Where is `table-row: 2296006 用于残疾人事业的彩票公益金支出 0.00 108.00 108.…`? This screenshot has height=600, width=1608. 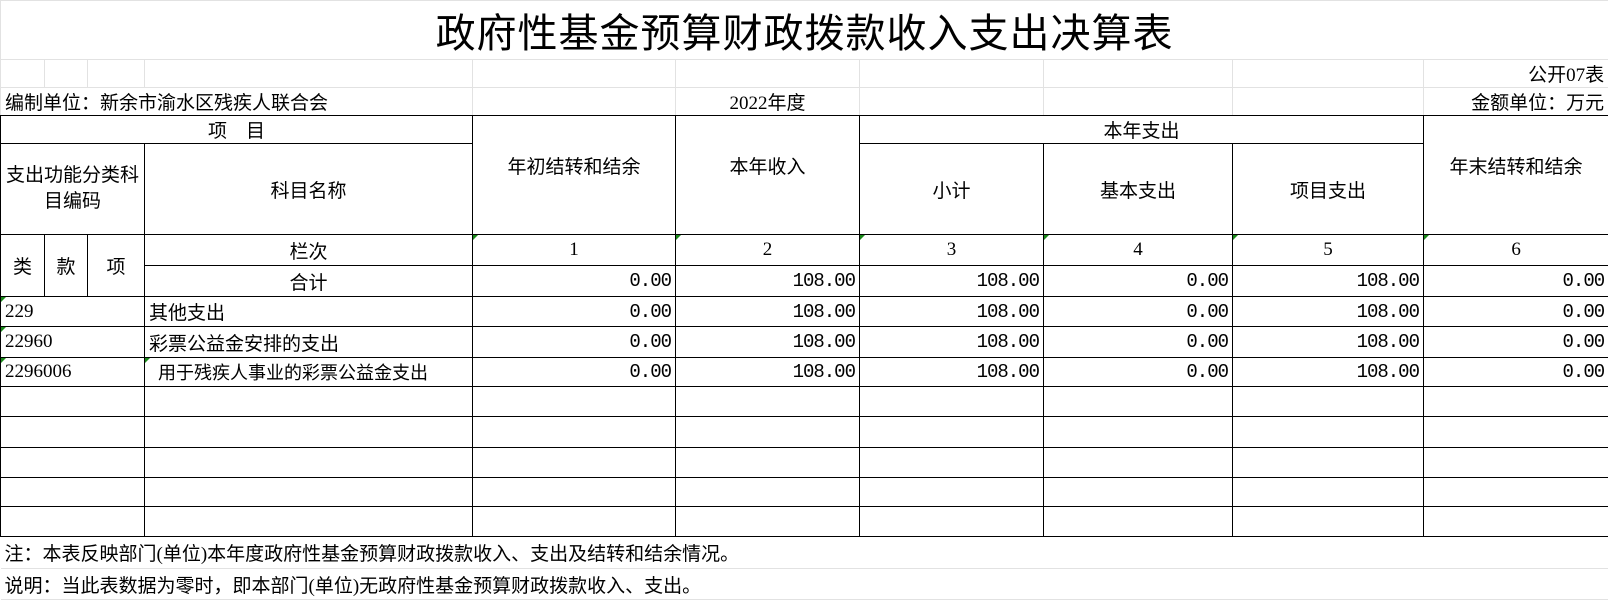
table-row: 2296006 用于残疾人事业的彩票公益金支出 0.00 108.00 108.… is located at coordinates (804, 372).